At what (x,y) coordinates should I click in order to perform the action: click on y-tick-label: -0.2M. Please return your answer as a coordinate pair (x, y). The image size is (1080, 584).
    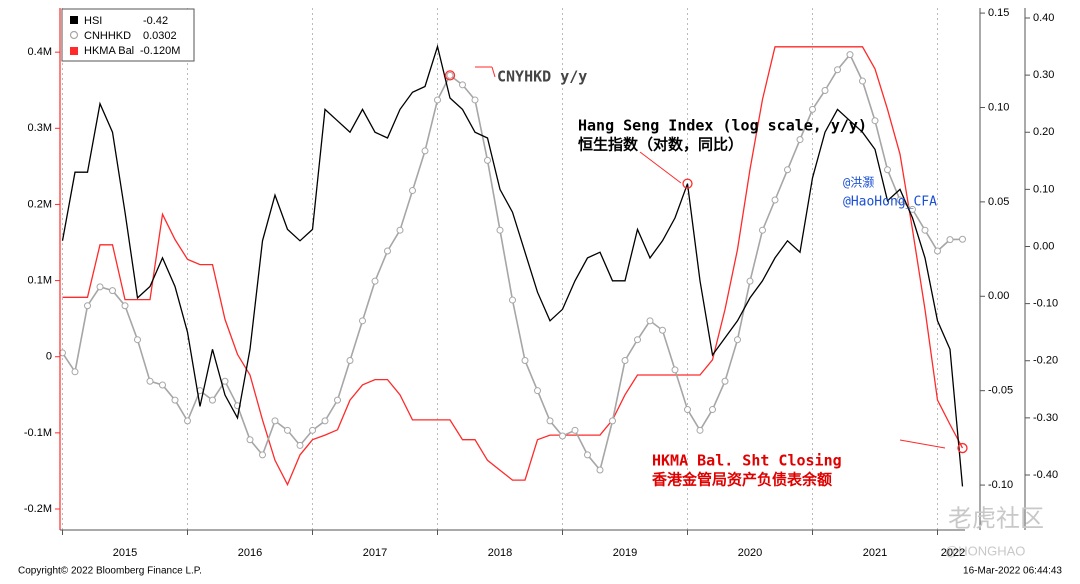
    Looking at the image, I should click on (38, 509).